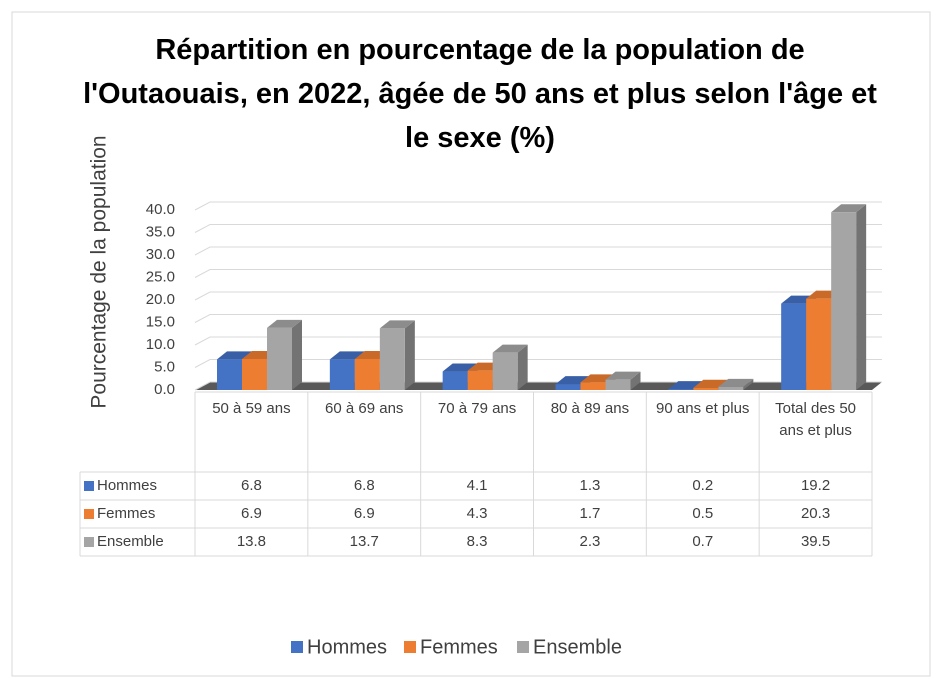 The width and height of the screenshot is (944, 677). I want to click on legend-label: Ensemble, so click(577, 647).